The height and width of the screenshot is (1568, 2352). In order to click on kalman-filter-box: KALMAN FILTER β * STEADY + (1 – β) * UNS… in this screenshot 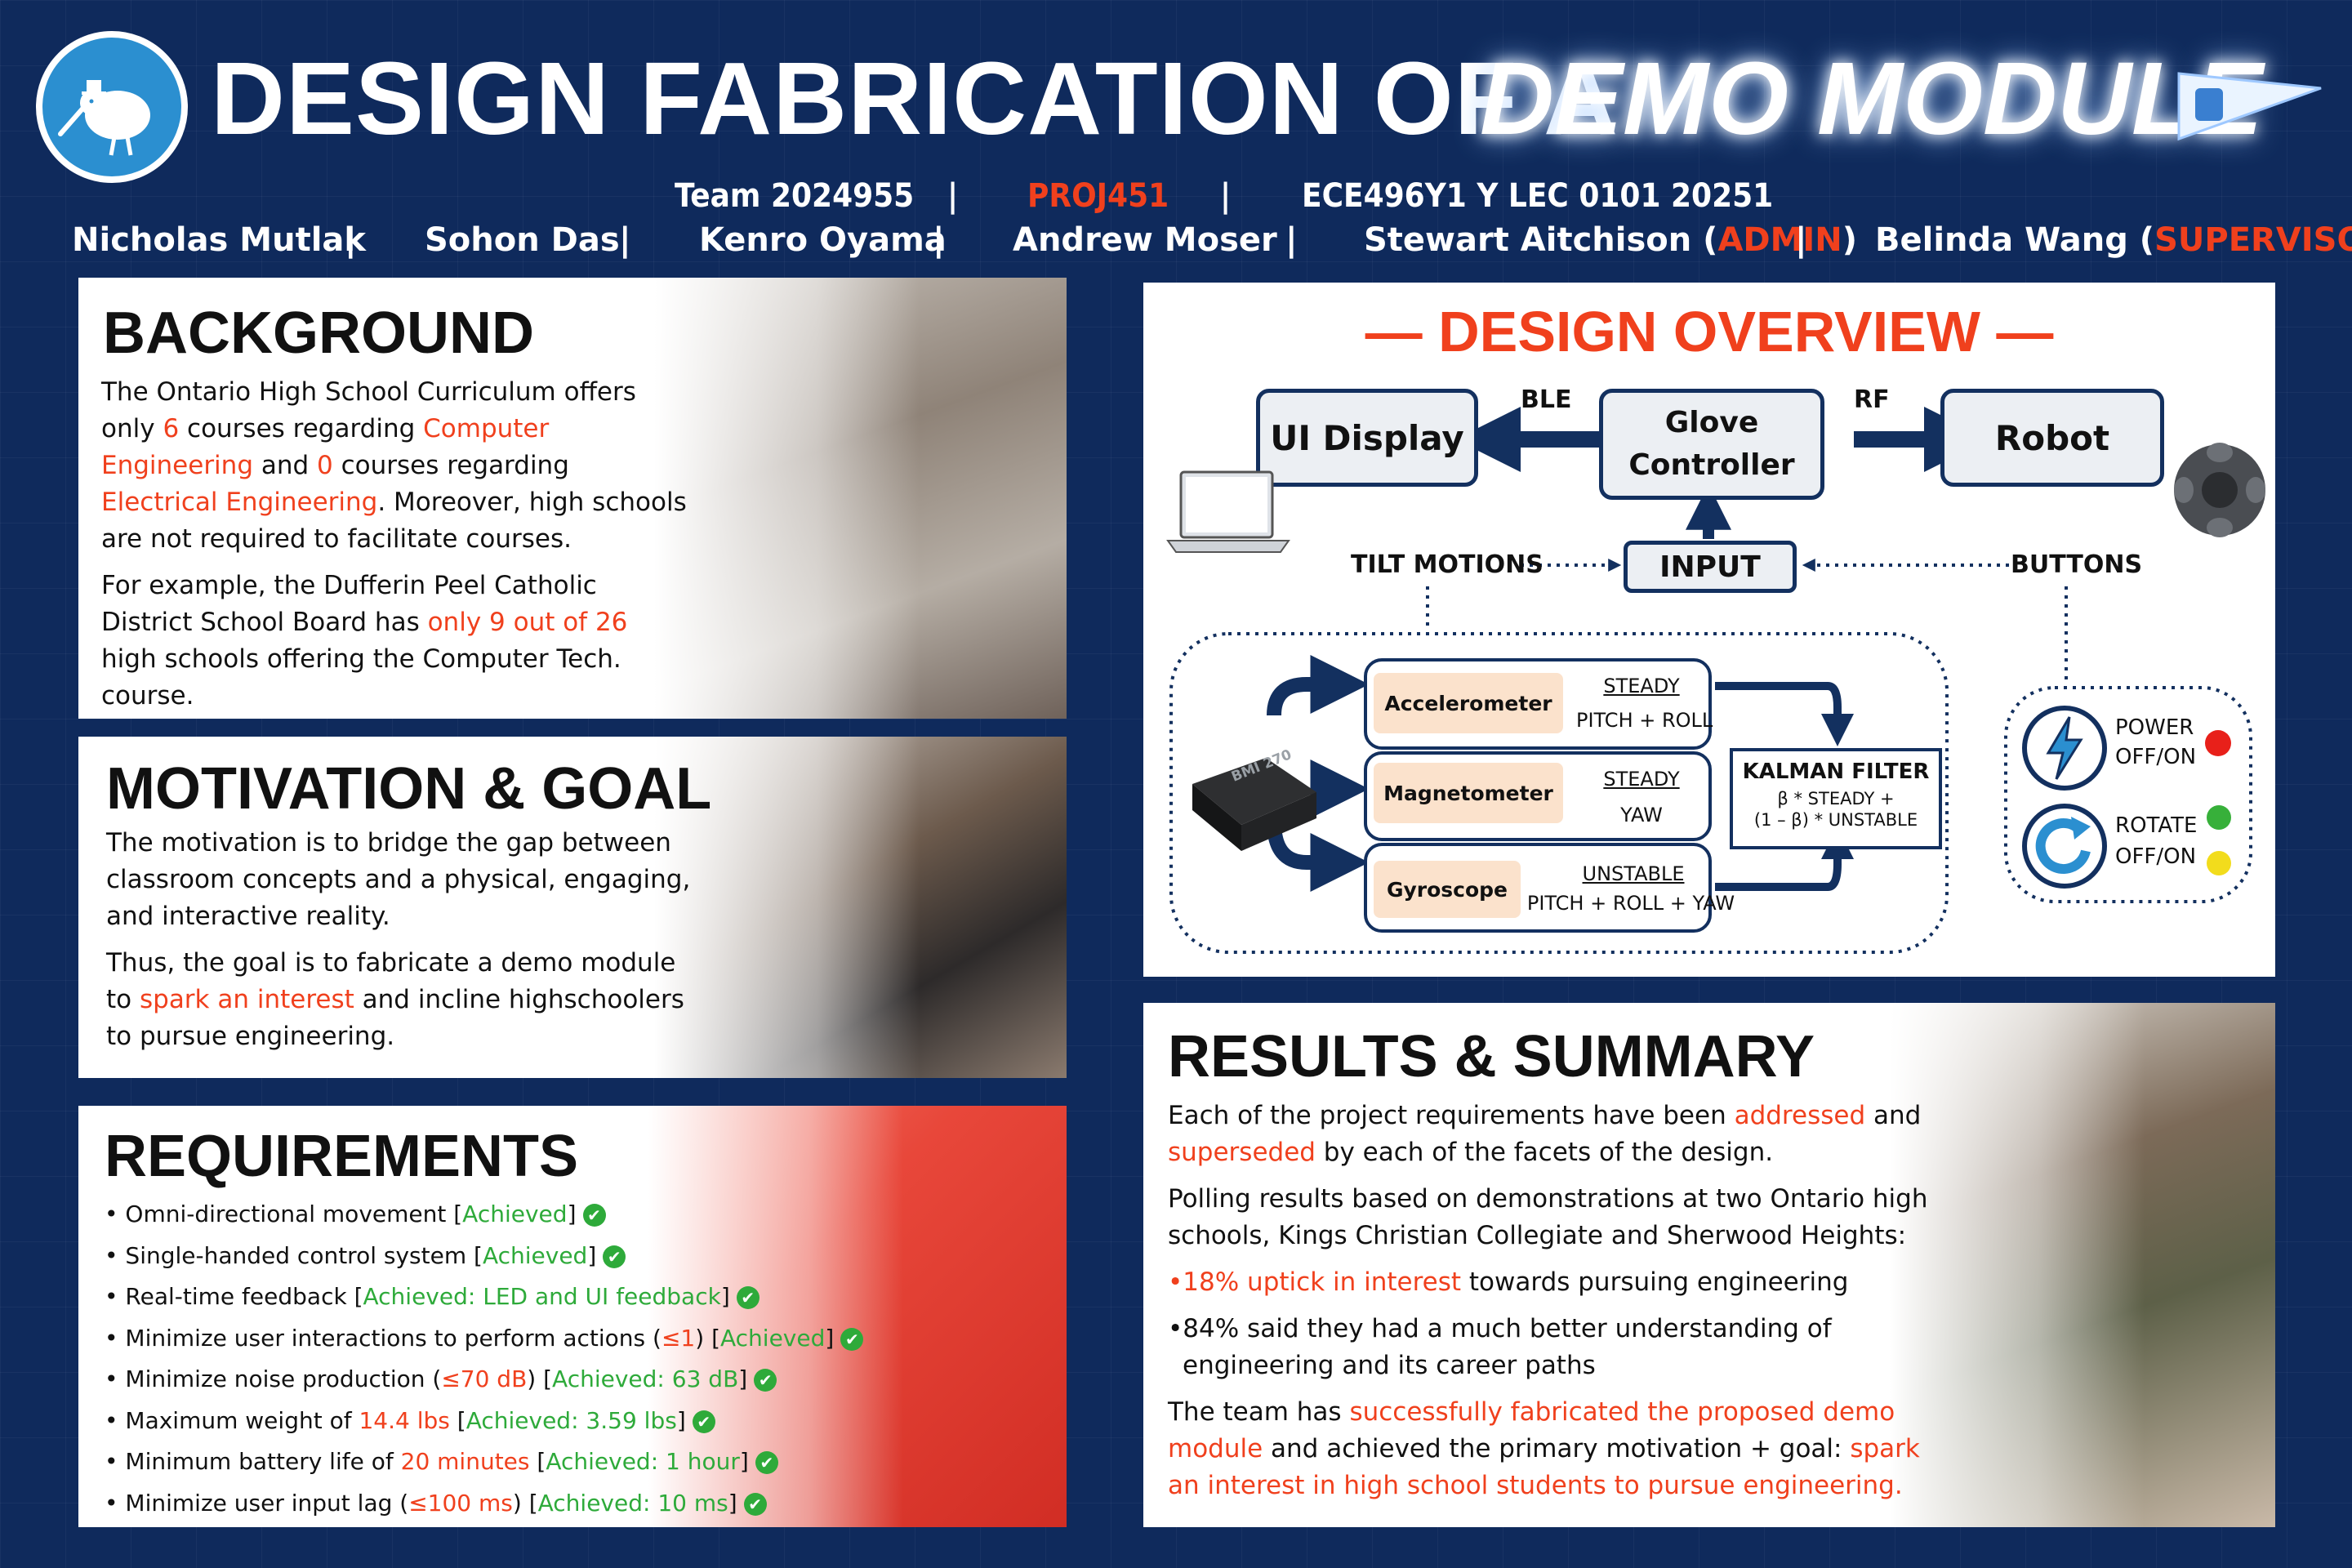, I will do `click(1836, 798)`.